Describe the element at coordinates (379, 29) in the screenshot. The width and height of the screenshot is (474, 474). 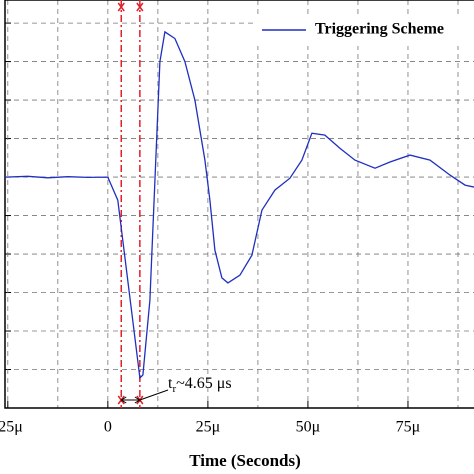
I see `legend-label: Triggering Scheme` at that location.